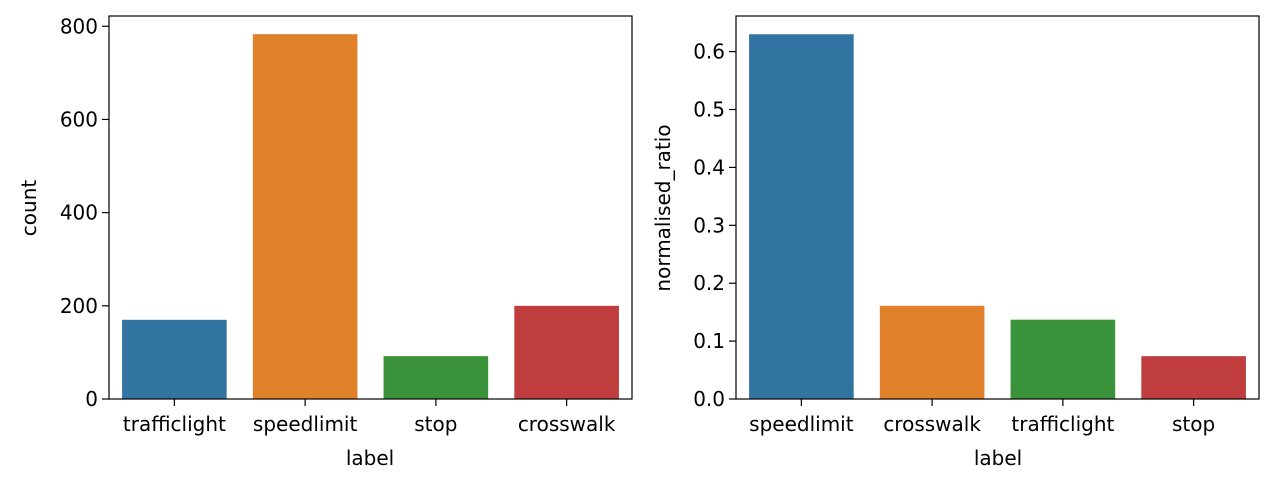 The height and width of the screenshot is (488, 1280). I want to click on chart-2-x-tick-label-trafficlight: trafficlight, so click(1062, 424).